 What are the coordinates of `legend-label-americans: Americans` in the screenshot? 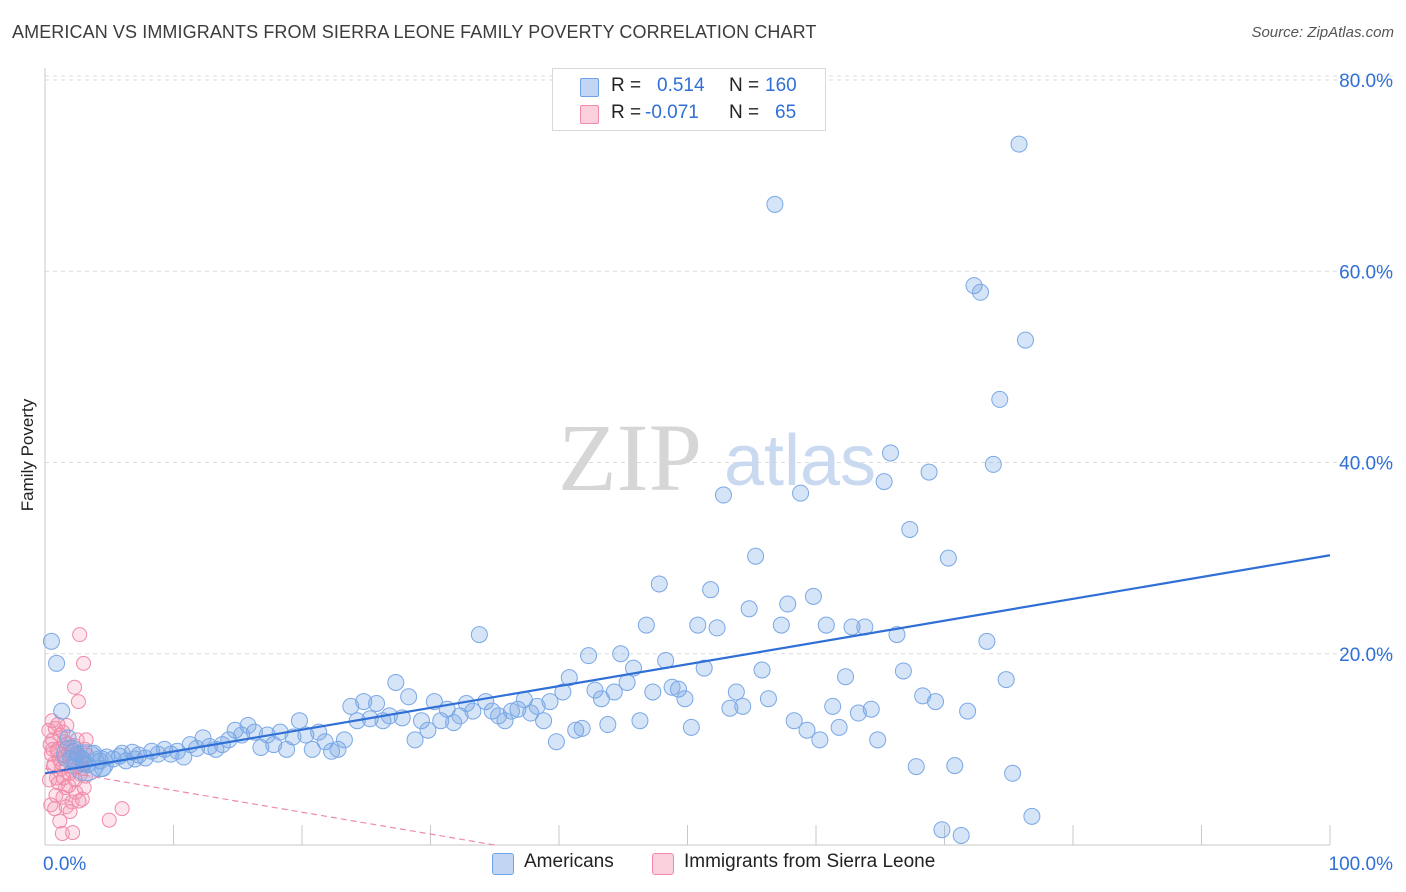 It's located at (569, 861).